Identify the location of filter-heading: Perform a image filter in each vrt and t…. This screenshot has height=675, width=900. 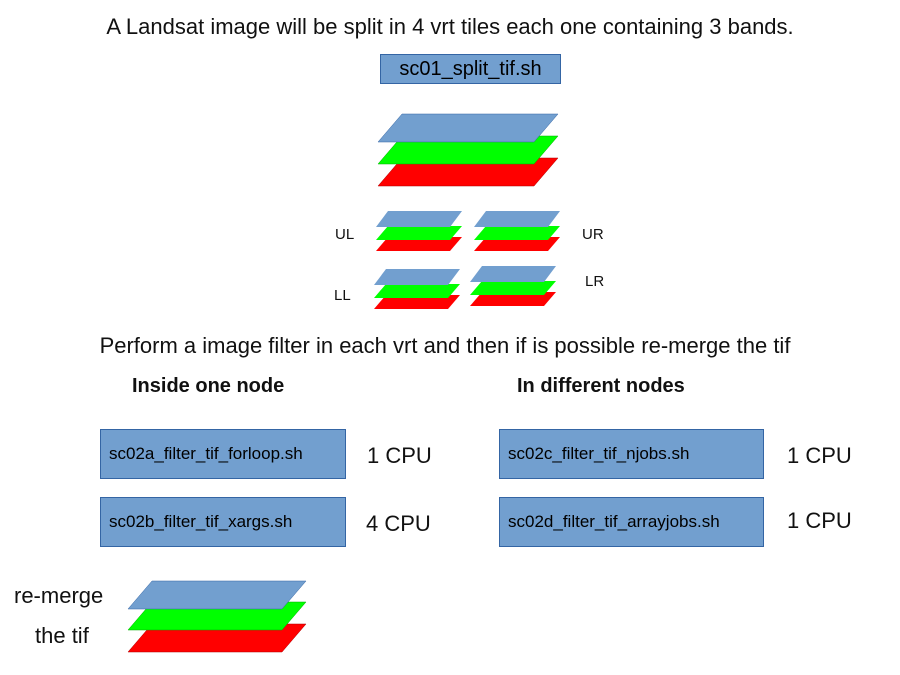
(445, 345).